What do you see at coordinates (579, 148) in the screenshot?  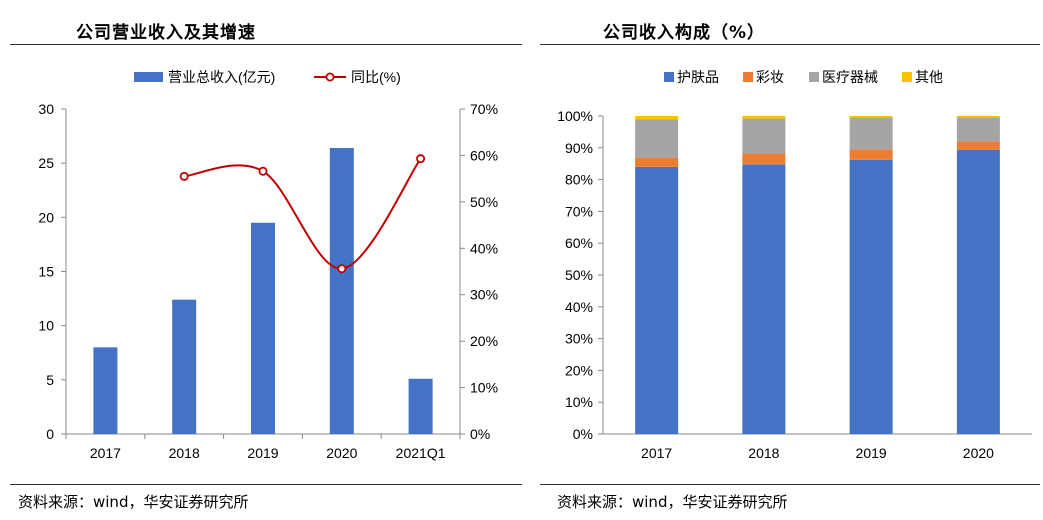 I see `composition-y-tick-label: 90%` at bounding box center [579, 148].